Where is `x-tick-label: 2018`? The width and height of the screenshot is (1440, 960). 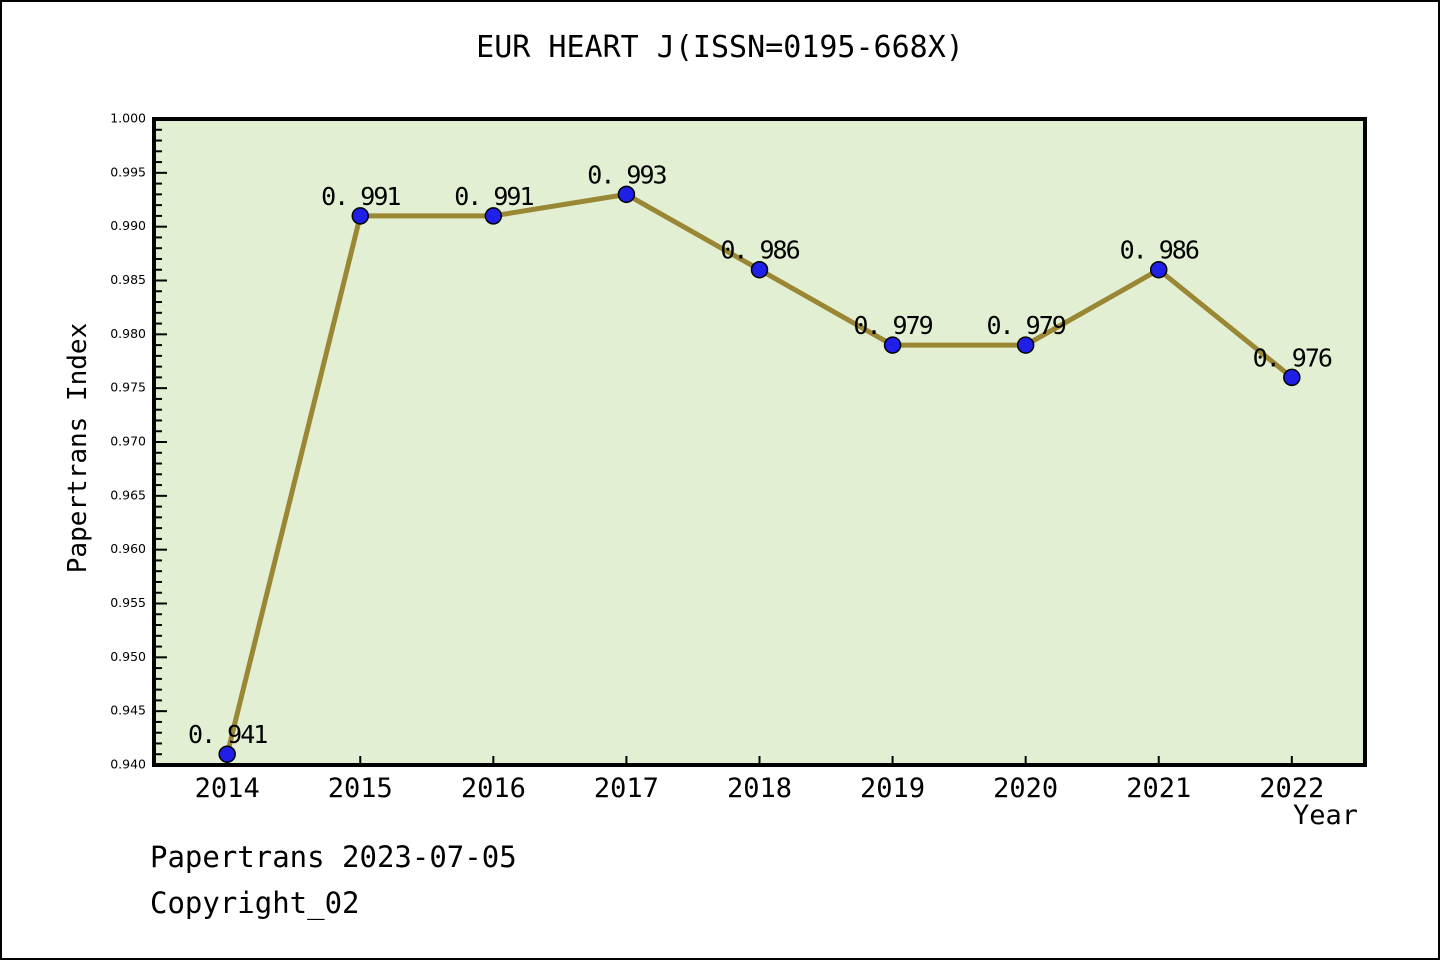 x-tick-label: 2018 is located at coordinates (759, 788).